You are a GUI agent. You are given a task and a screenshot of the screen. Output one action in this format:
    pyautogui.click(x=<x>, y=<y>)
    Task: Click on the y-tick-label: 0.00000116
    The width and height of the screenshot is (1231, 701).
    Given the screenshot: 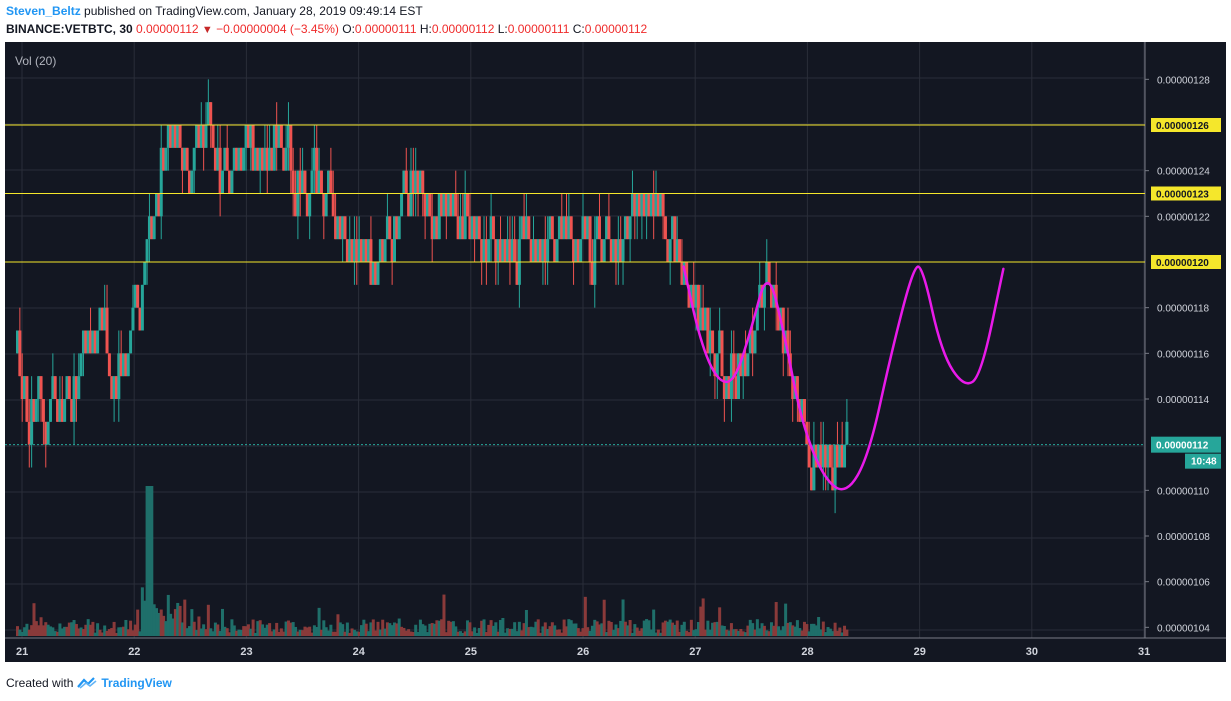 What is the action you would take?
    pyautogui.click(x=1183, y=354)
    